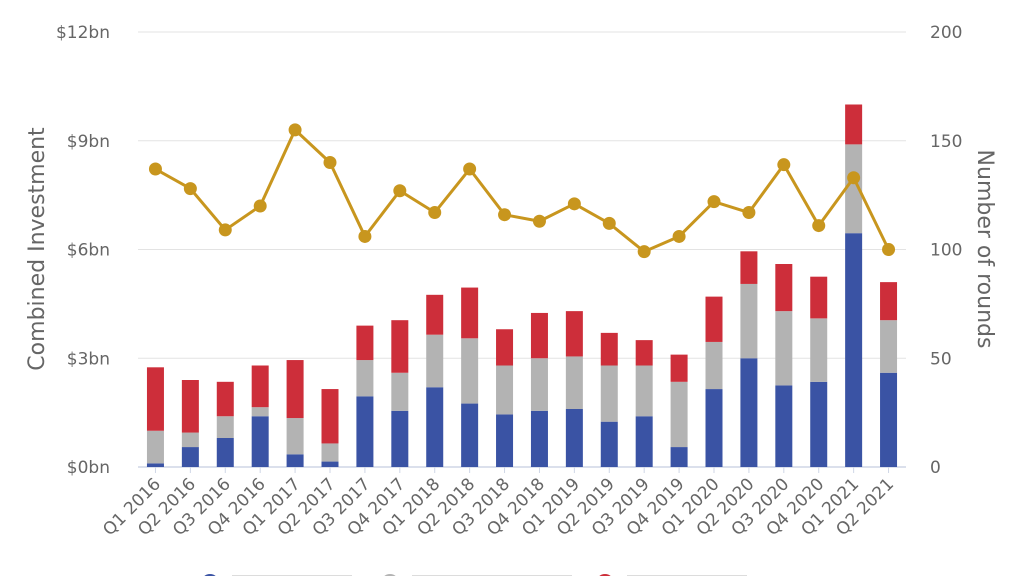 The height and width of the screenshot is (576, 1024). Describe the element at coordinates (88, 359) in the screenshot. I see `y-left-tick-label: $3bn` at that location.